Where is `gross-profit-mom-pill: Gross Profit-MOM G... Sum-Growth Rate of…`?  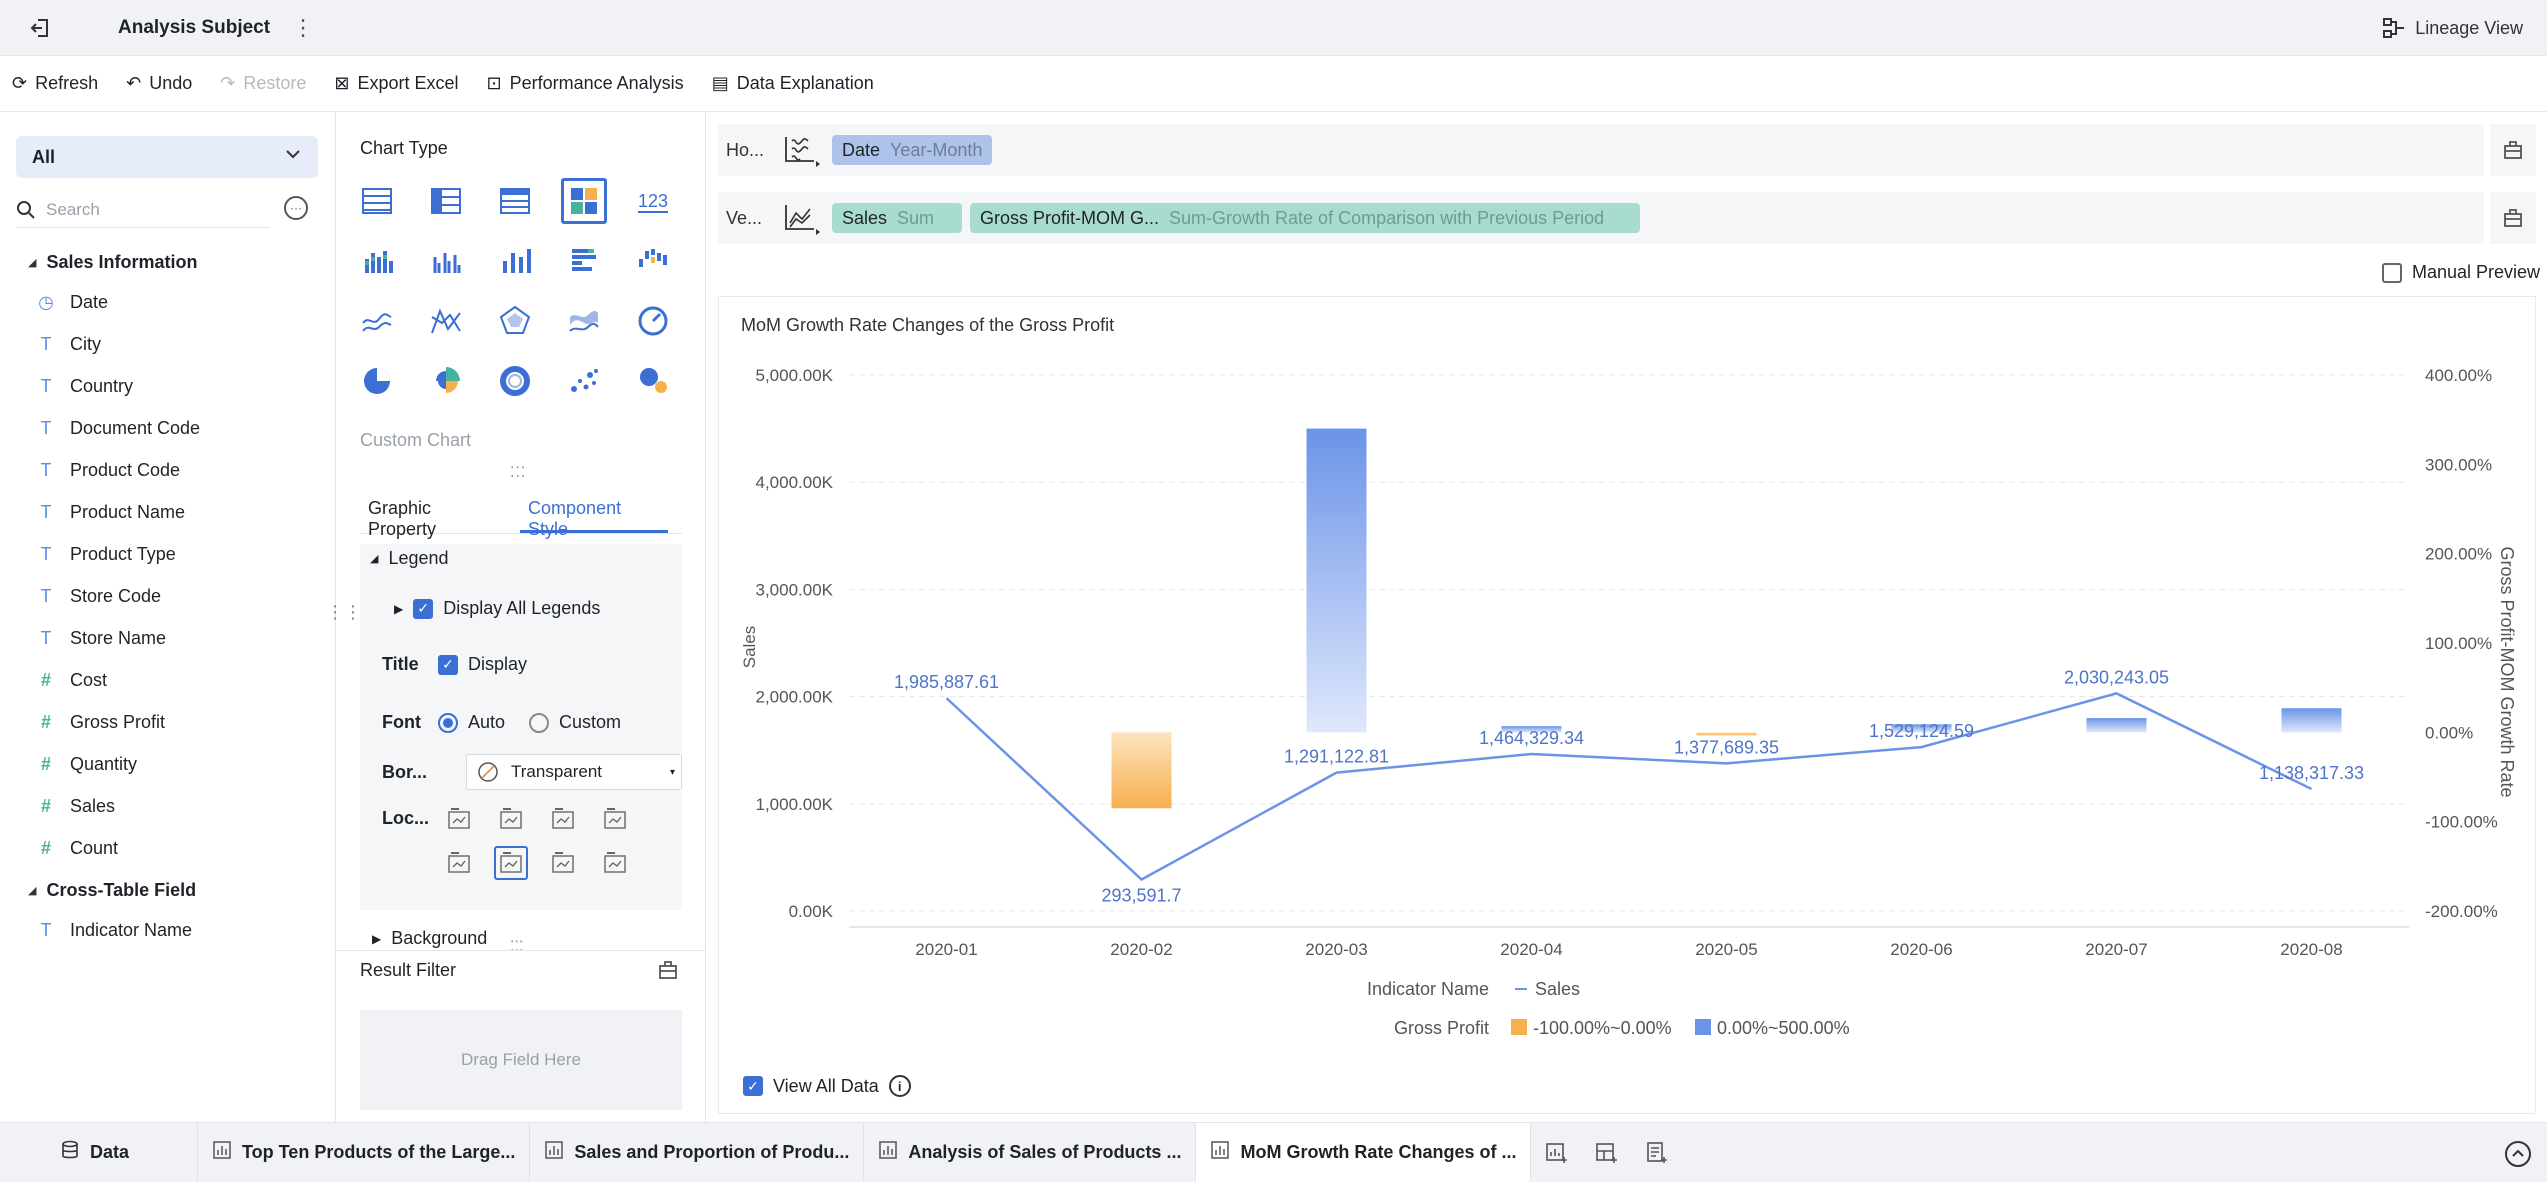 gross-profit-mom-pill: Gross Profit-MOM G... Sum-Growth Rate of… is located at coordinates (1305, 218).